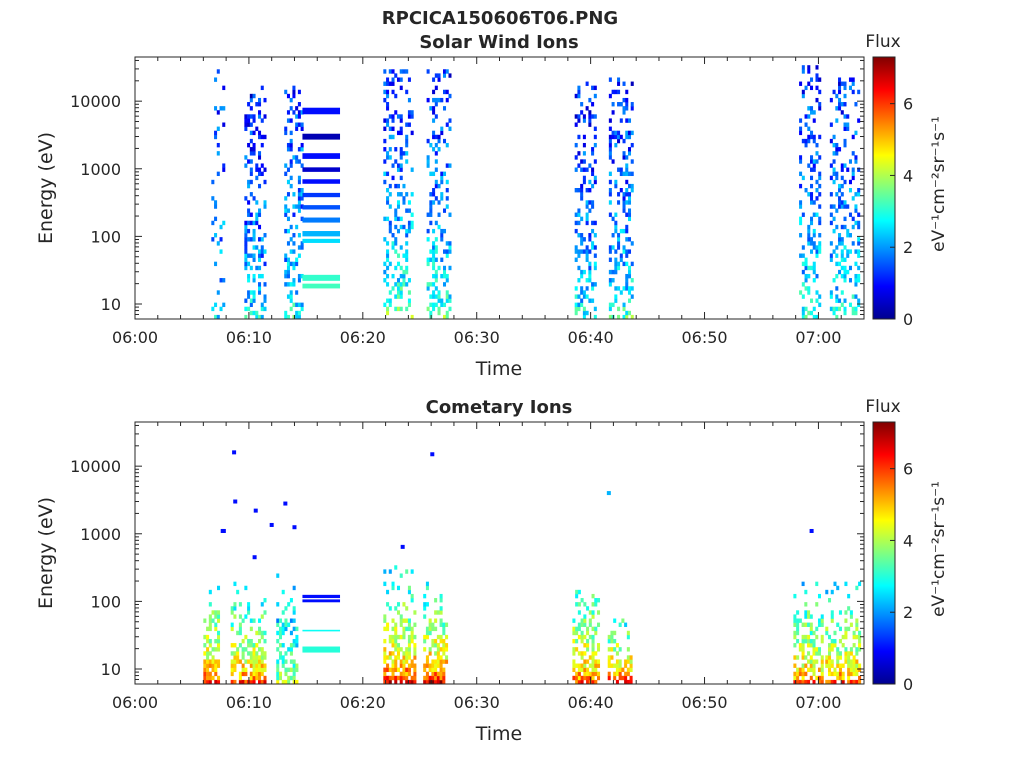  What do you see at coordinates (321, 136) in the screenshot?
I see `heatmap-band` at bounding box center [321, 136].